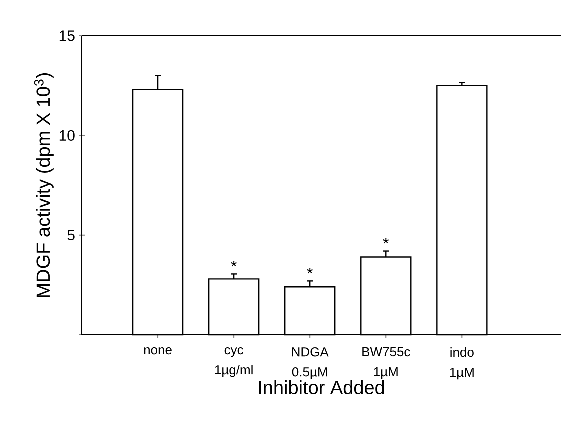 The image size is (561, 432). What do you see at coordinates (158, 351) in the screenshot?
I see `x-tick-label: none` at bounding box center [158, 351].